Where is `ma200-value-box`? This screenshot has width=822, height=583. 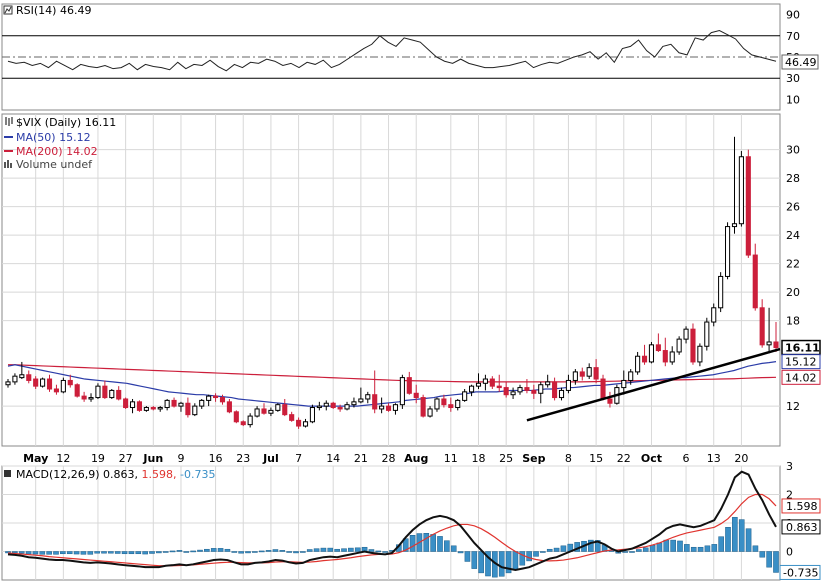 ma200-value-box is located at coordinates (801, 377).